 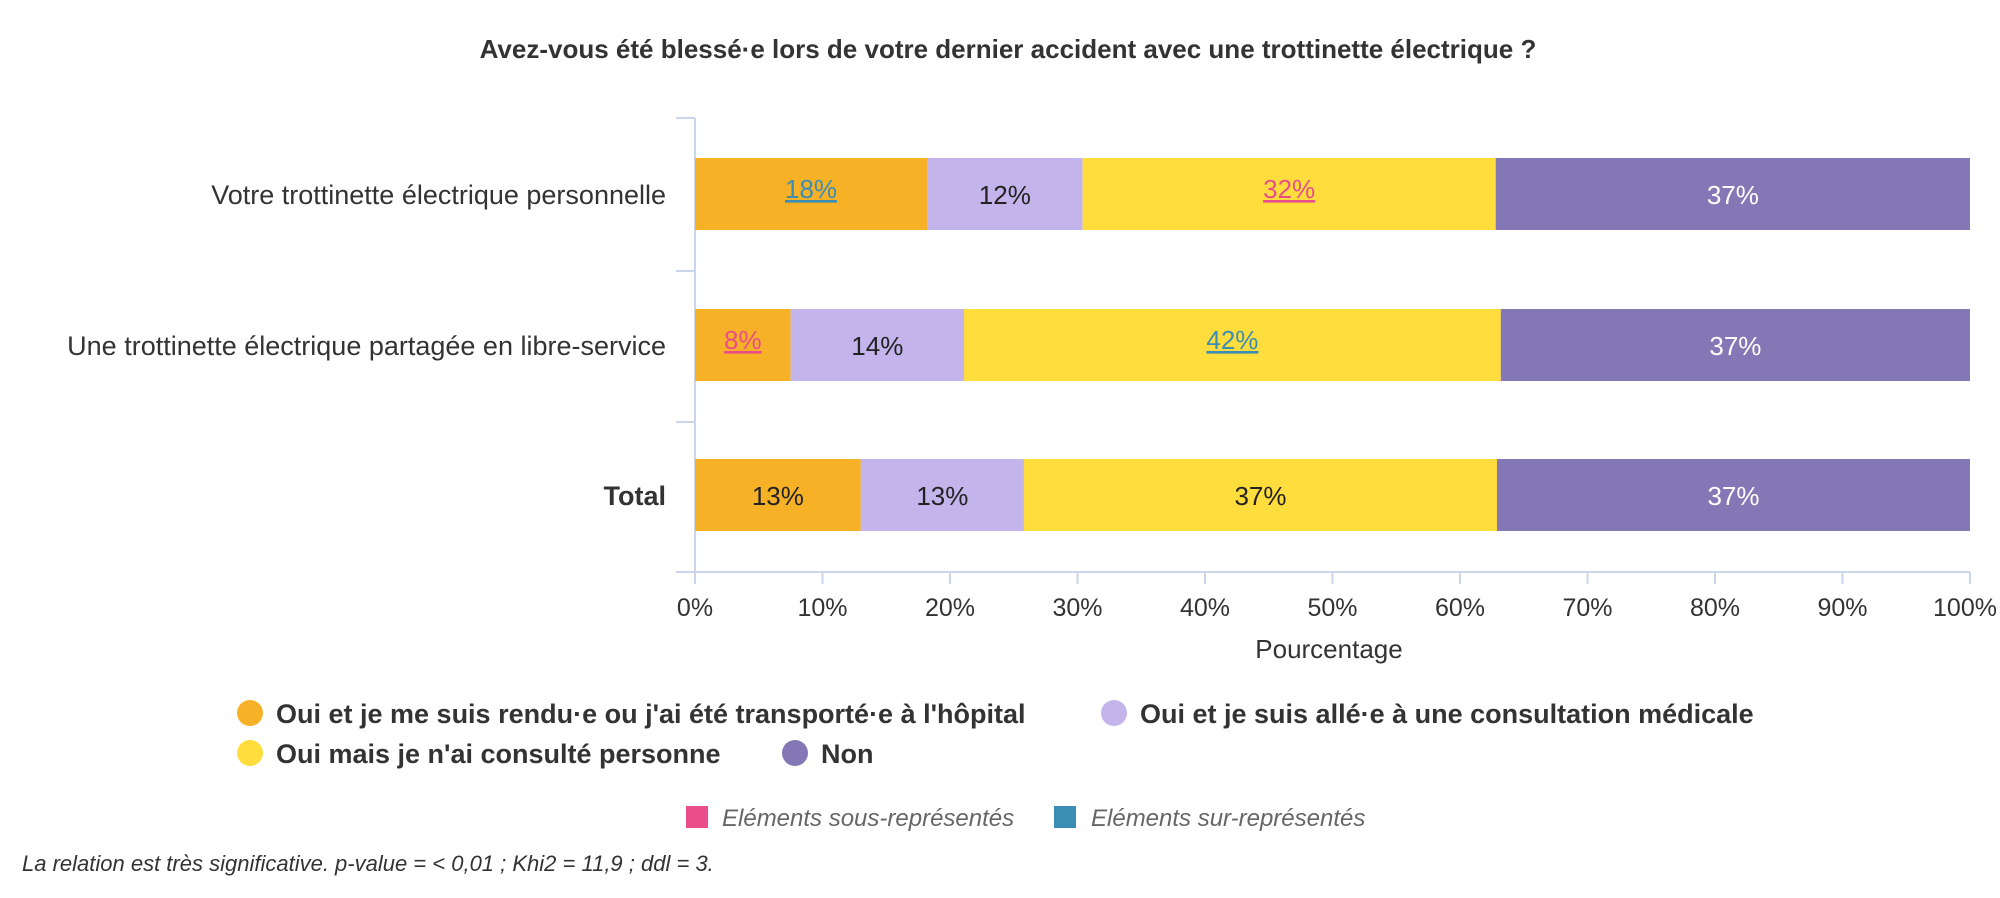 I want to click on bar-label-0-1: 12%, so click(x=1005, y=195).